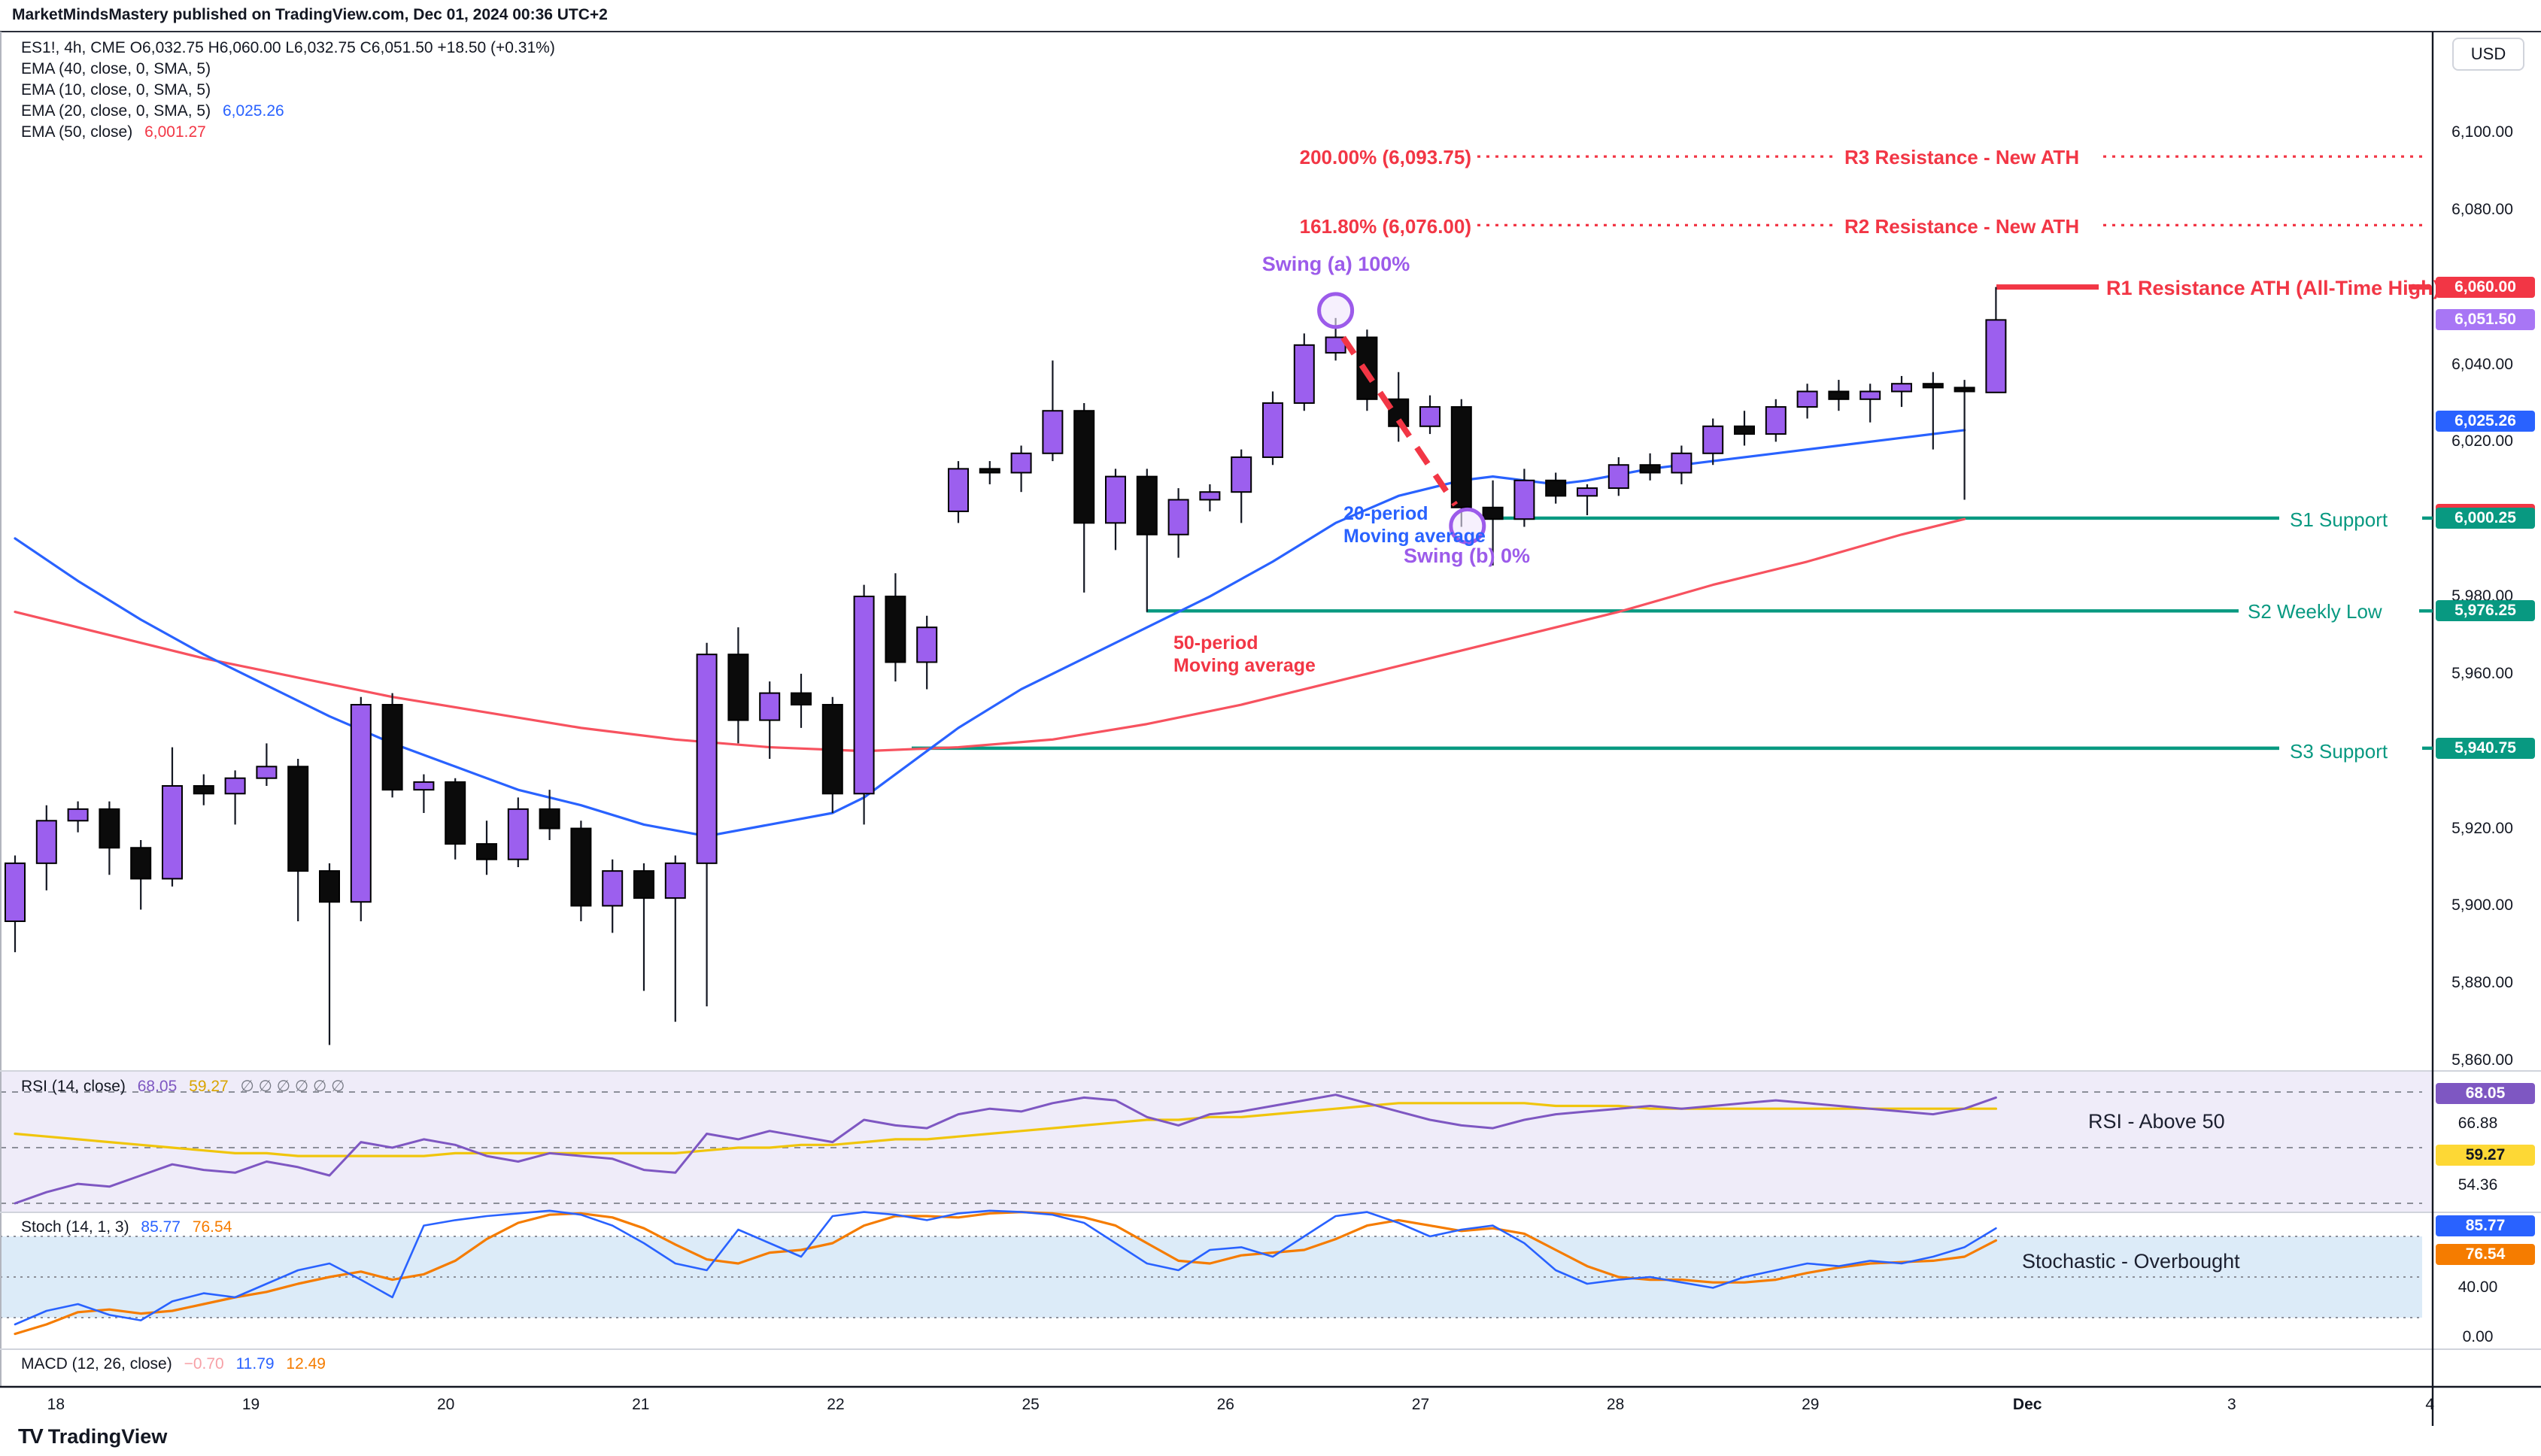 Image resolution: width=2541 pixels, height=1456 pixels. I want to click on price-tick: 5,860.00, so click(2482, 1060).